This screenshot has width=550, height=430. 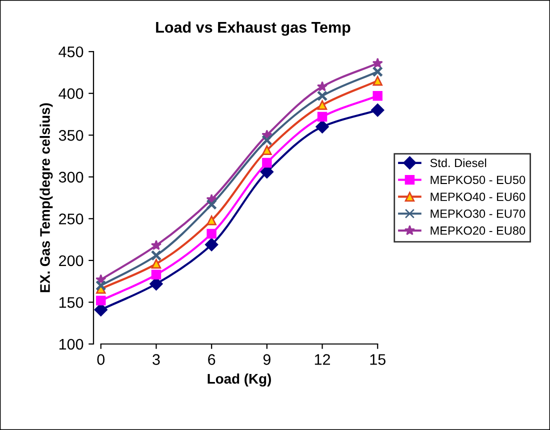 What do you see at coordinates (71, 52) in the screenshot?
I see `y-tick-label: 450` at bounding box center [71, 52].